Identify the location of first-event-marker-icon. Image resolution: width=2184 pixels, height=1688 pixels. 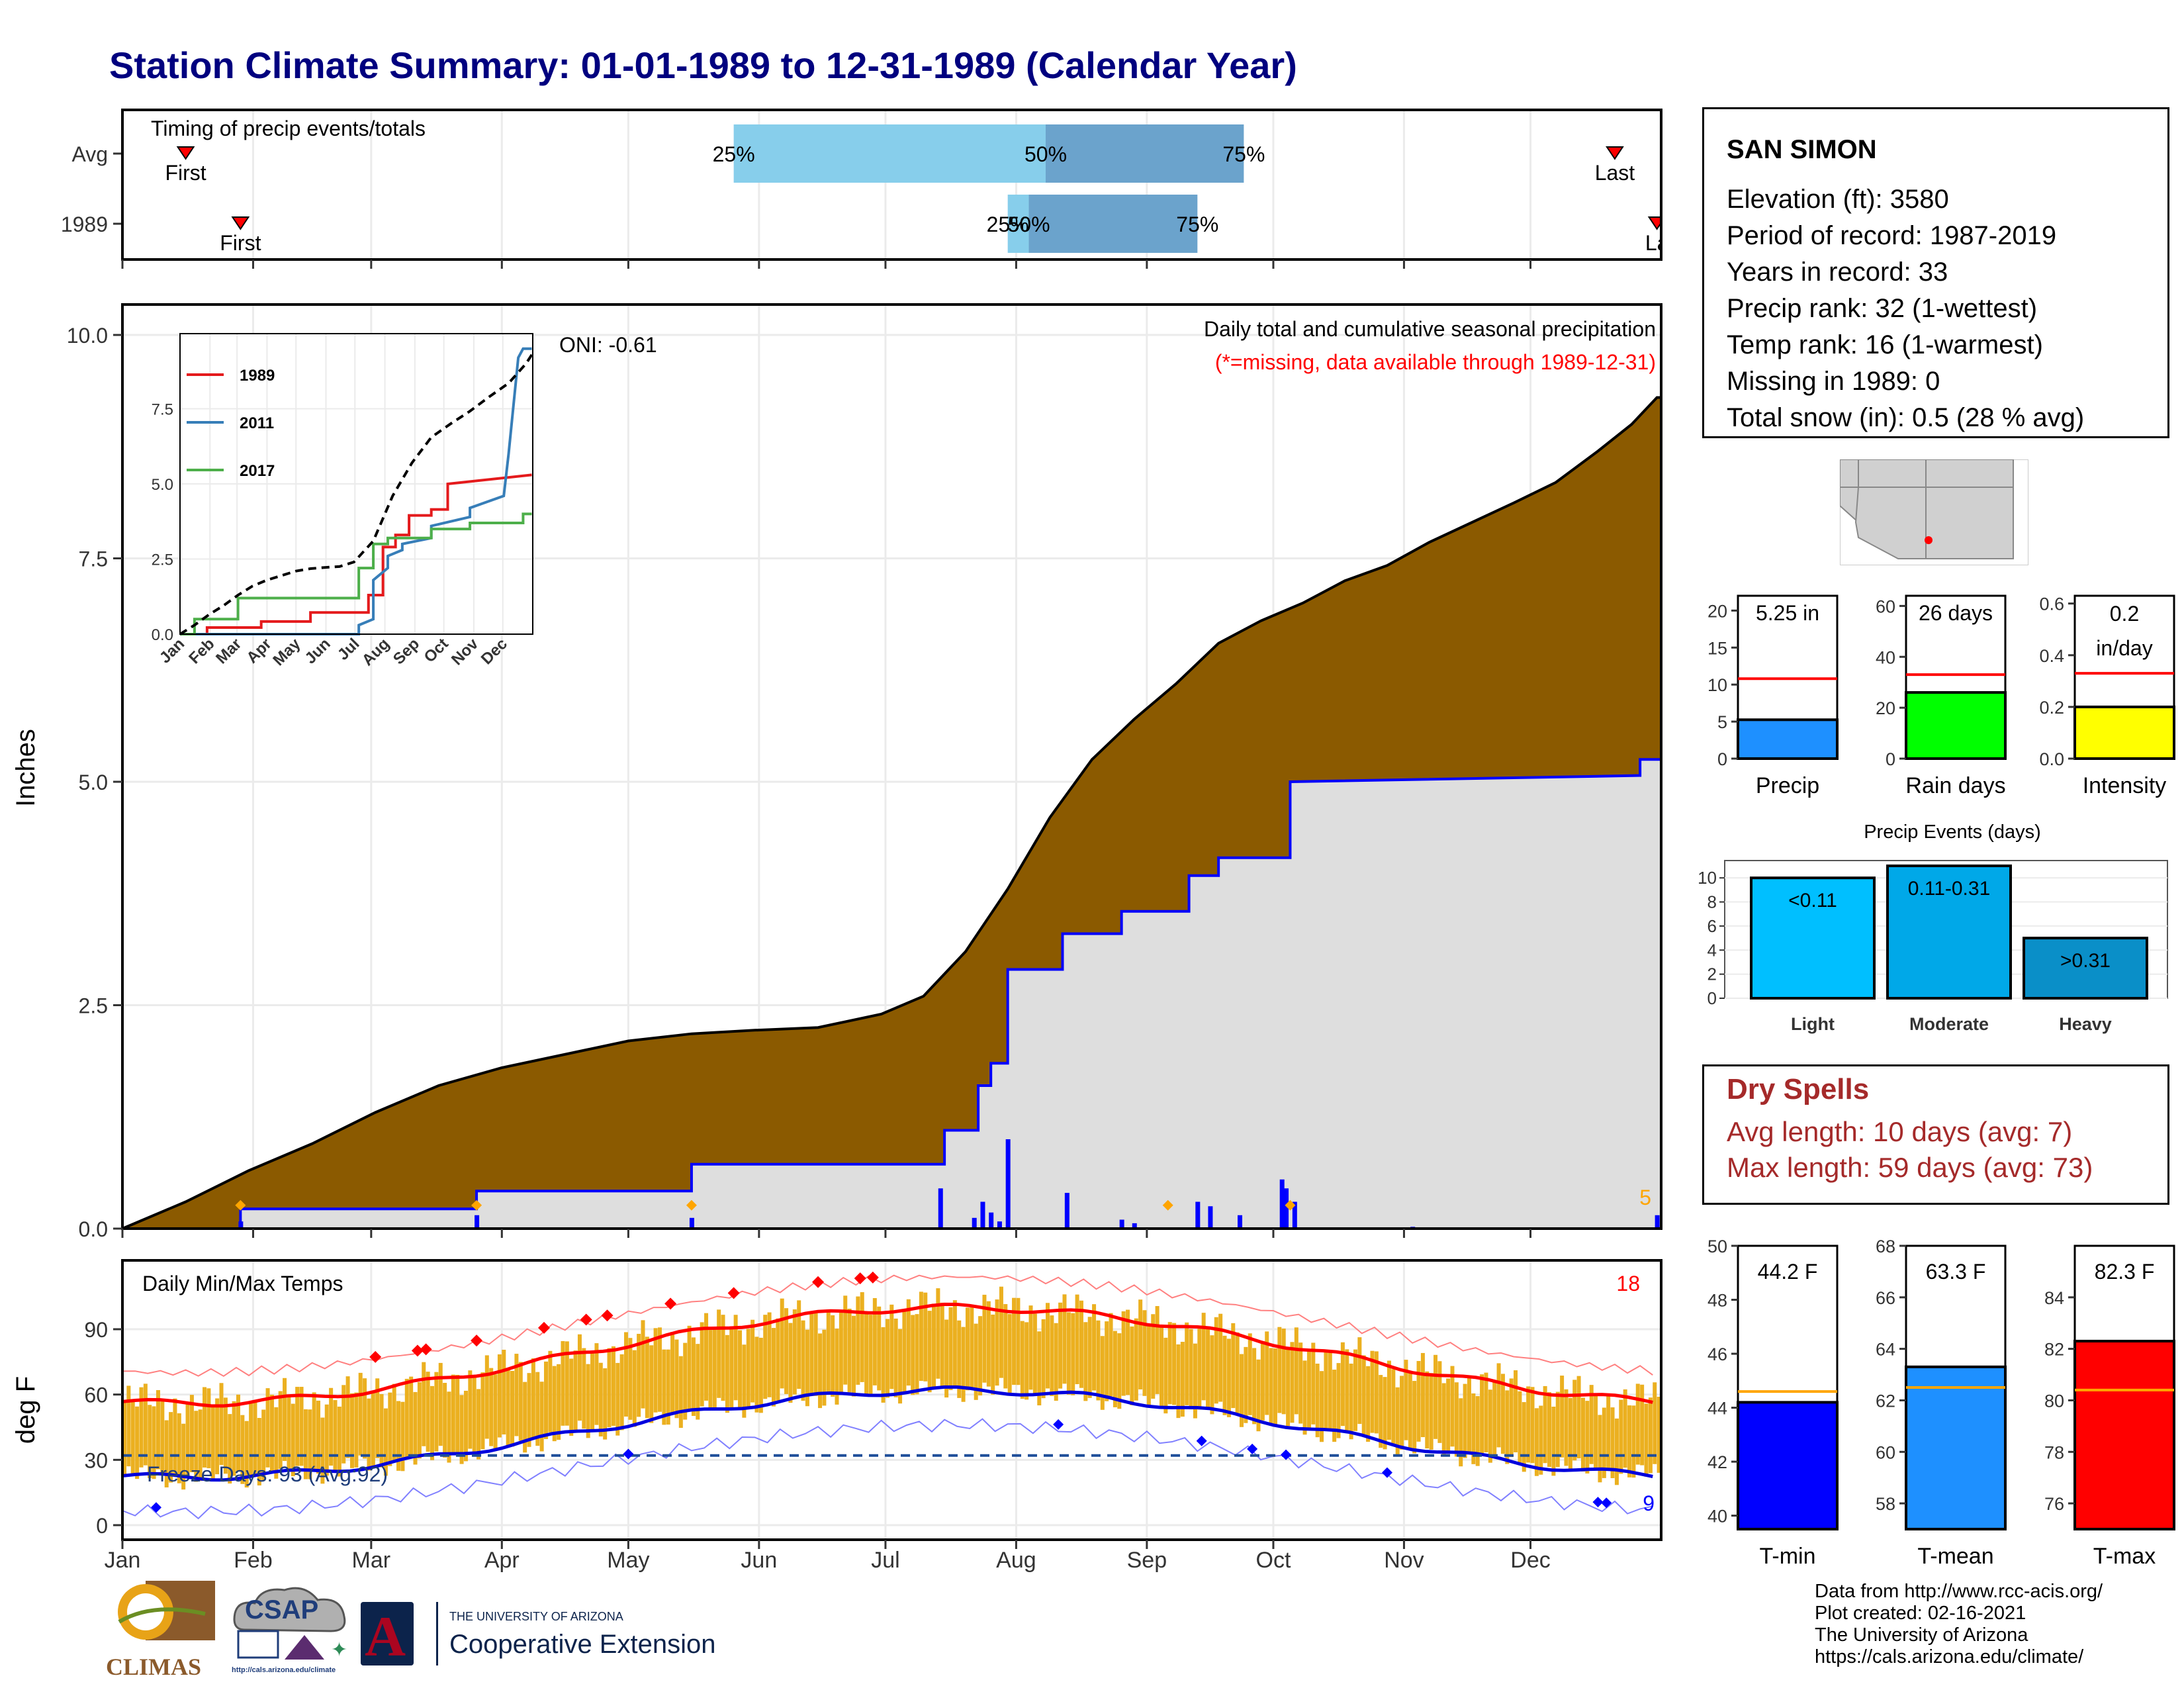
(186, 153).